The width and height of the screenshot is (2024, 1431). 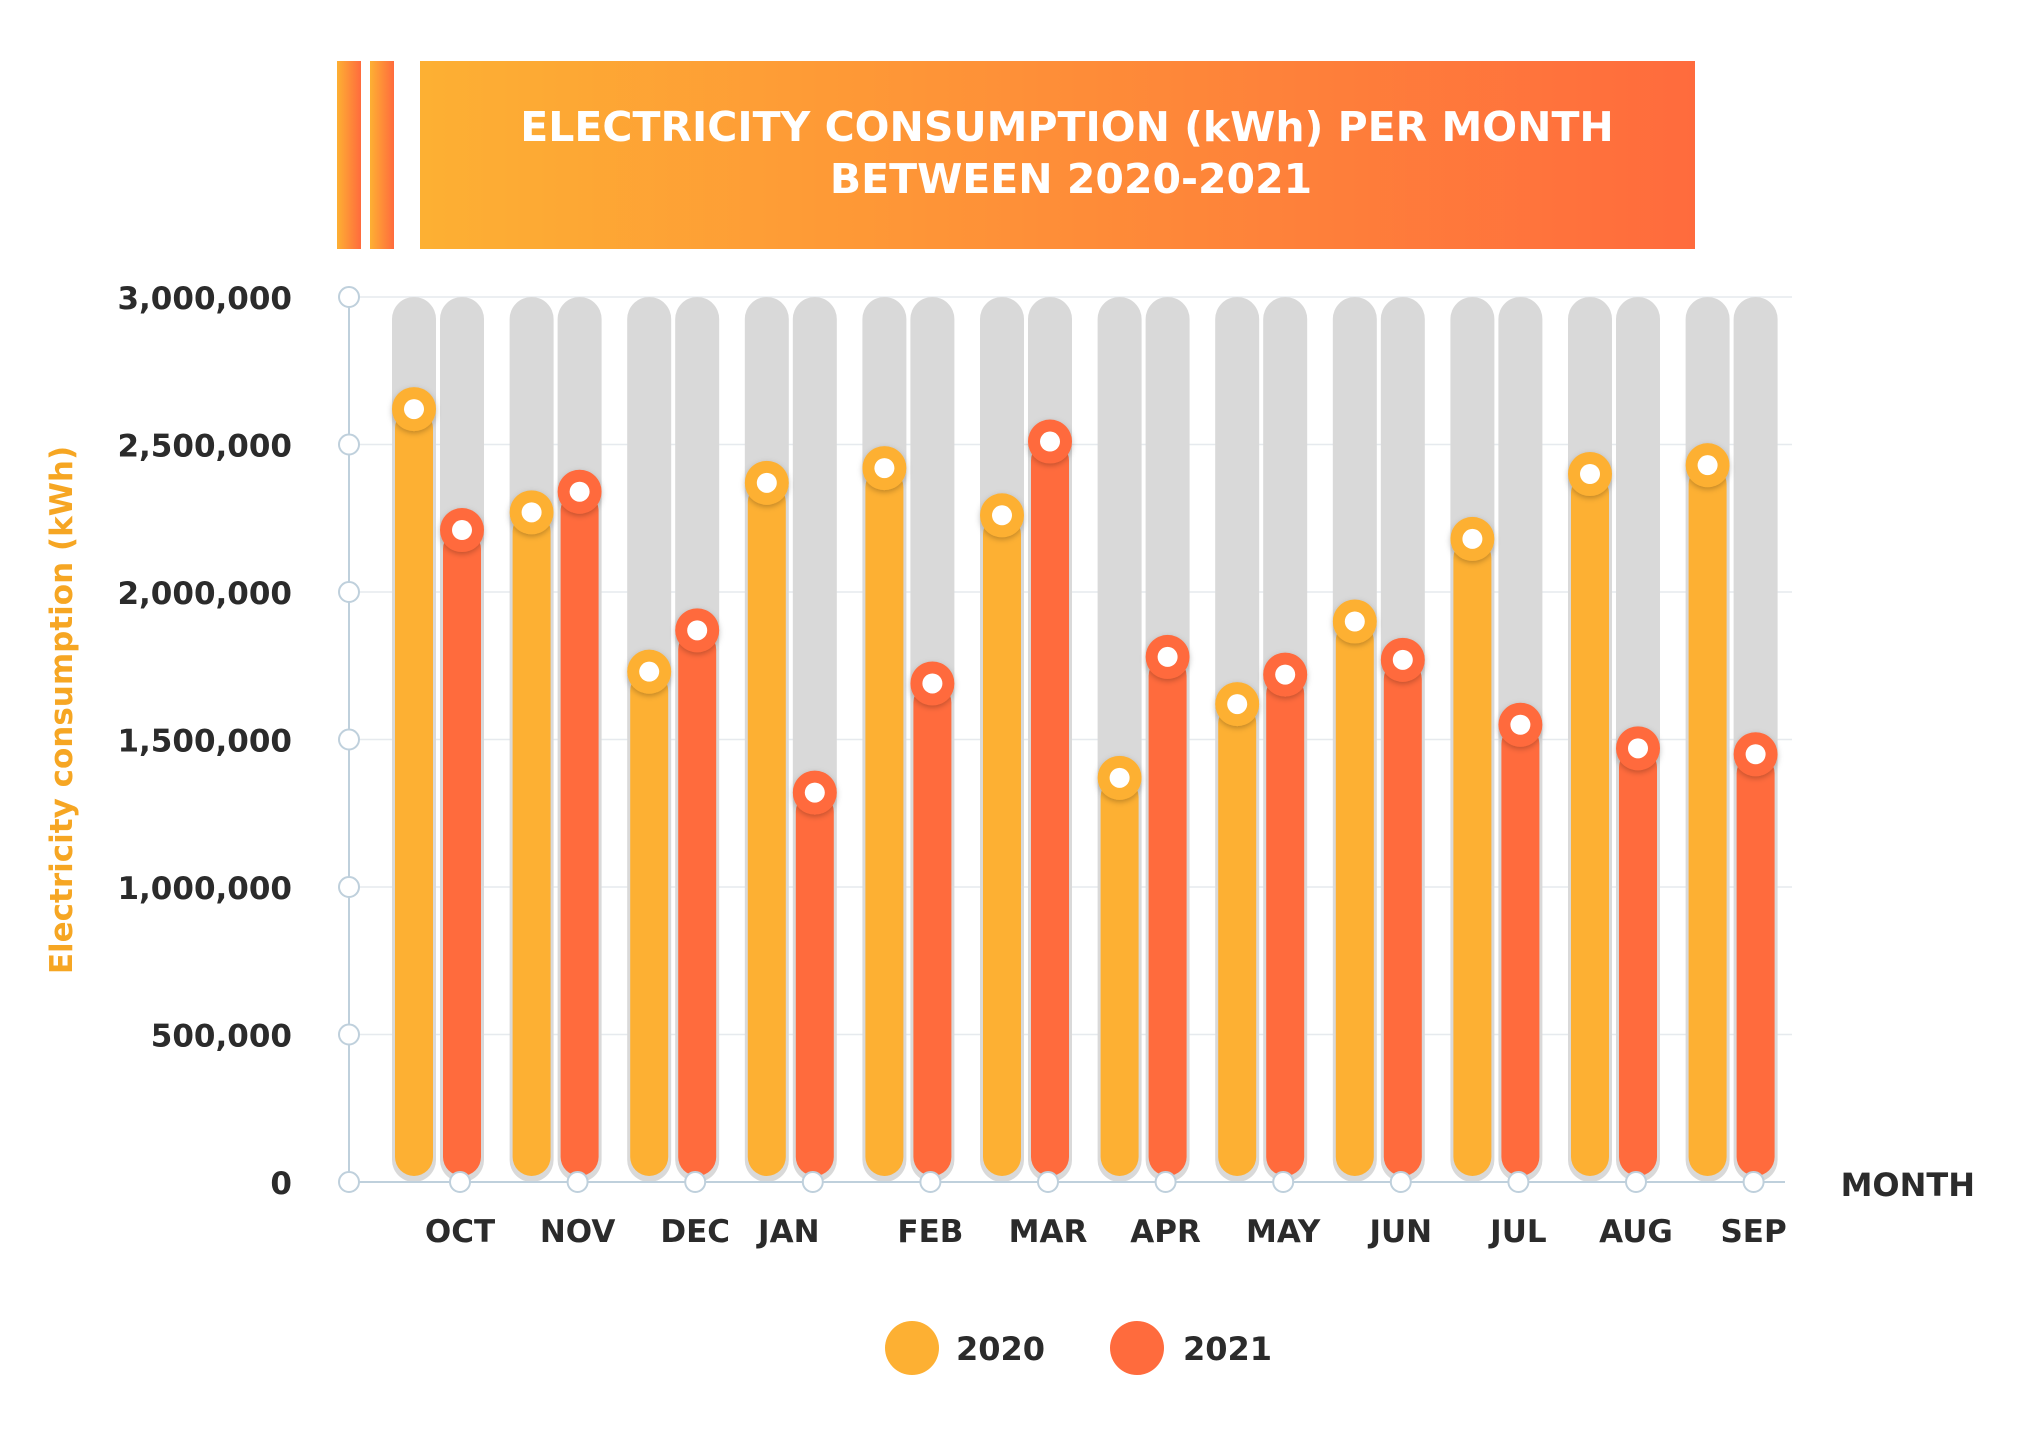 What do you see at coordinates (281, 1184) in the screenshot?
I see `y-tick-label: 0` at bounding box center [281, 1184].